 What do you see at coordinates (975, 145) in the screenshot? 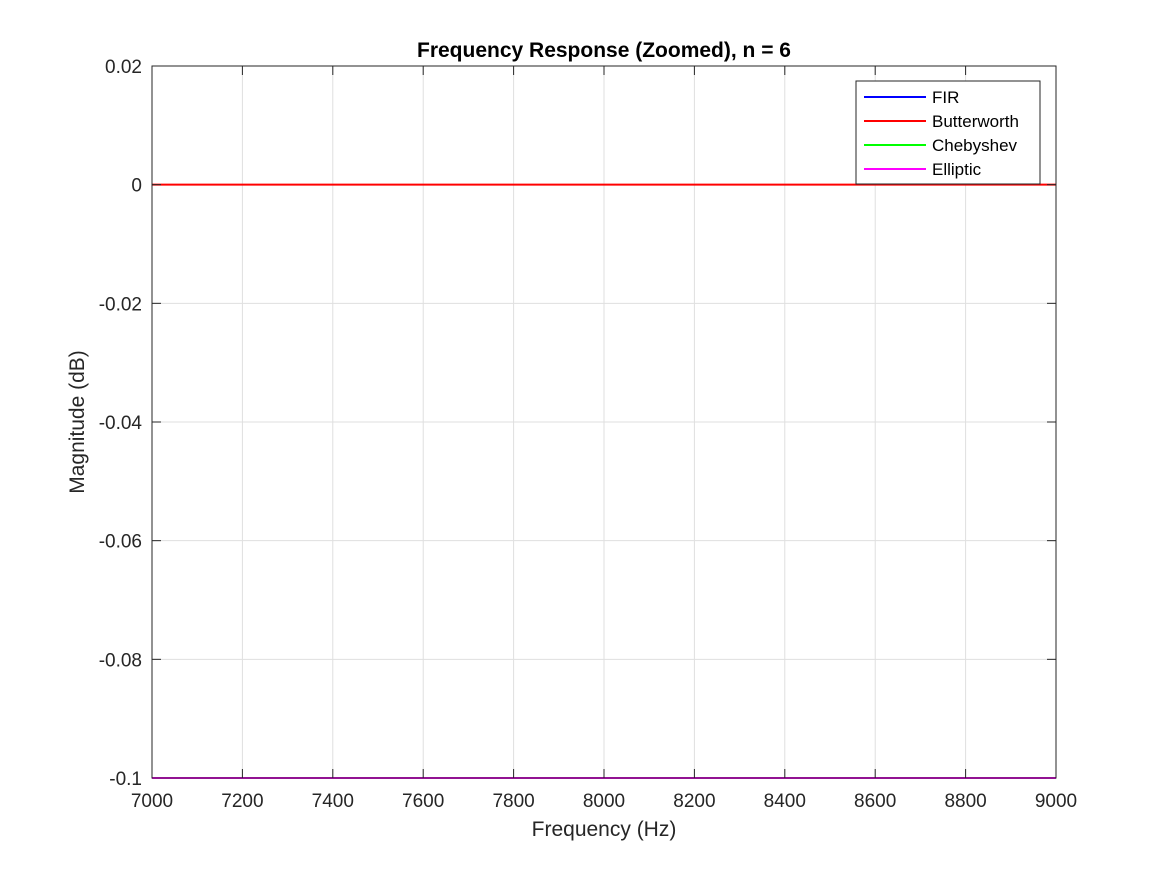
I see `legend-label-chebyshev: Chebyshev` at bounding box center [975, 145].